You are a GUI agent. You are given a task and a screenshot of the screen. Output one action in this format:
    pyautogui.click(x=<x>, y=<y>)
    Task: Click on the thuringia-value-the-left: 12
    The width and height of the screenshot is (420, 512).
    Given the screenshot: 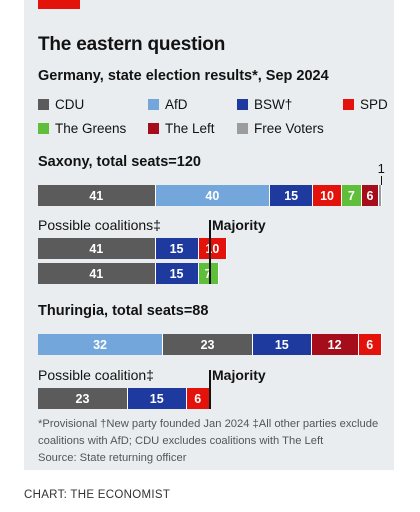 What is the action you would take?
    pyautogui.click(x=334, y=344)
    